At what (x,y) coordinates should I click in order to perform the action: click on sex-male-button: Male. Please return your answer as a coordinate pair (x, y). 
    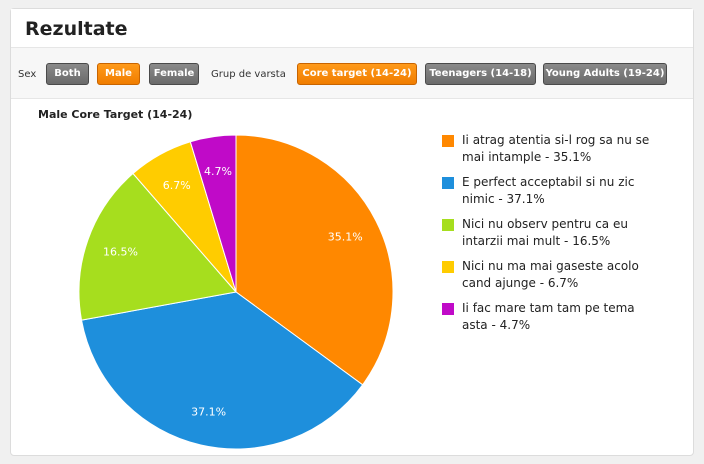
    Looking at the image, I should click on (118, 74).